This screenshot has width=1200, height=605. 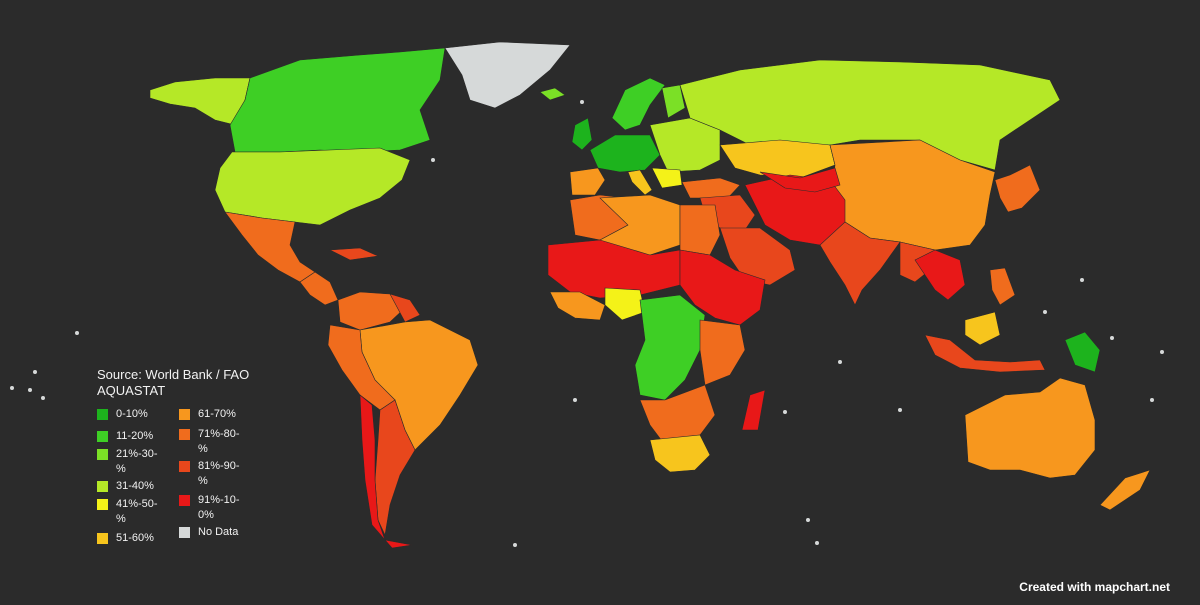 I want to click on legend-item: 41%-50-%, so click(x=132, y=512).